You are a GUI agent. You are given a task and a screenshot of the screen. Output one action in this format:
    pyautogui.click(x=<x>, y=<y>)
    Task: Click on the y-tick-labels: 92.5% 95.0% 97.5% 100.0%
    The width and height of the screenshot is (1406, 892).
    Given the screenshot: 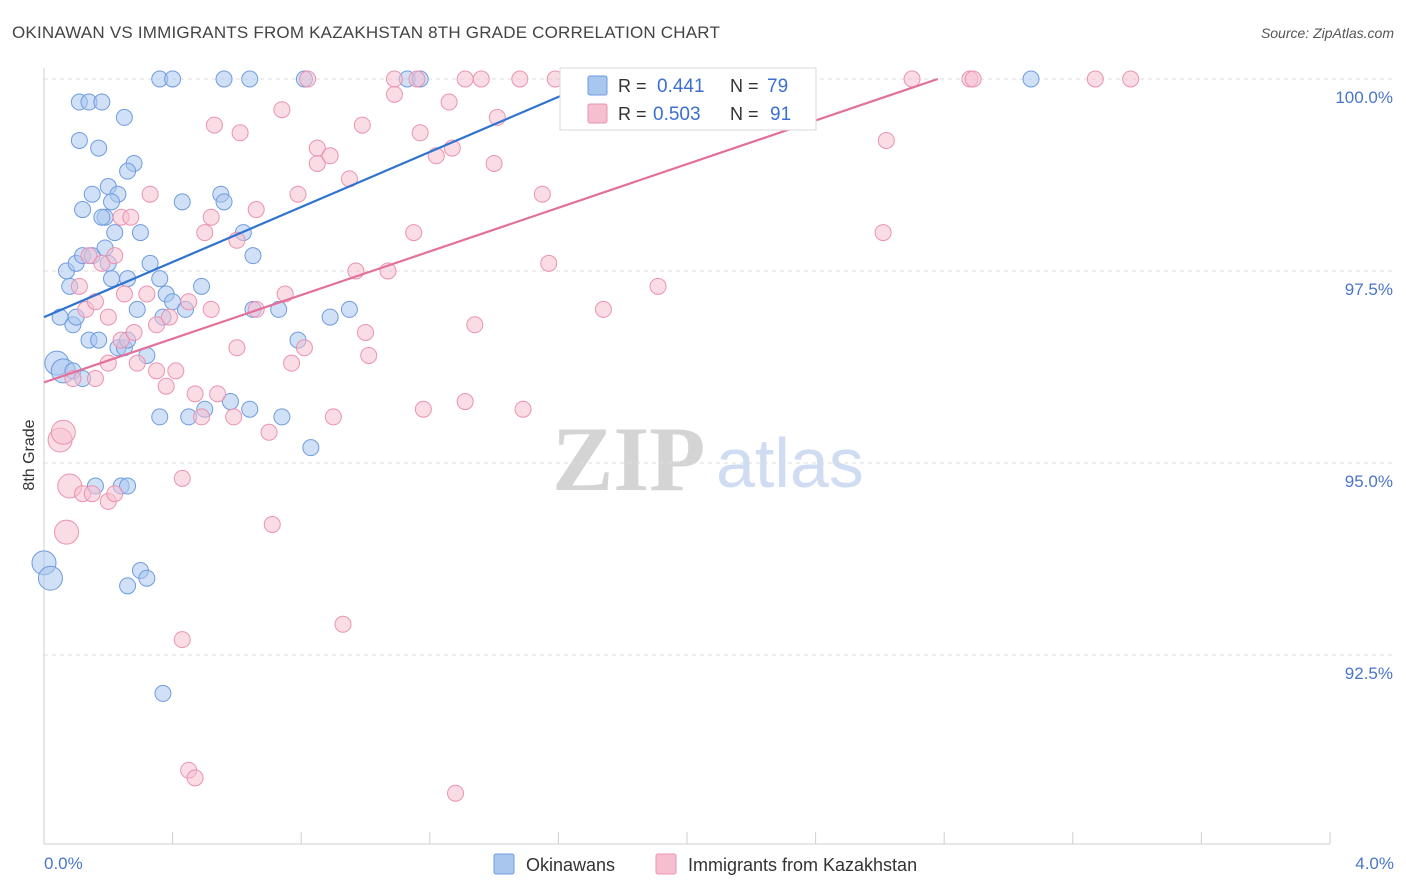 What is the action you would take?
    pyautogui.click(x=1364, y=385)
    